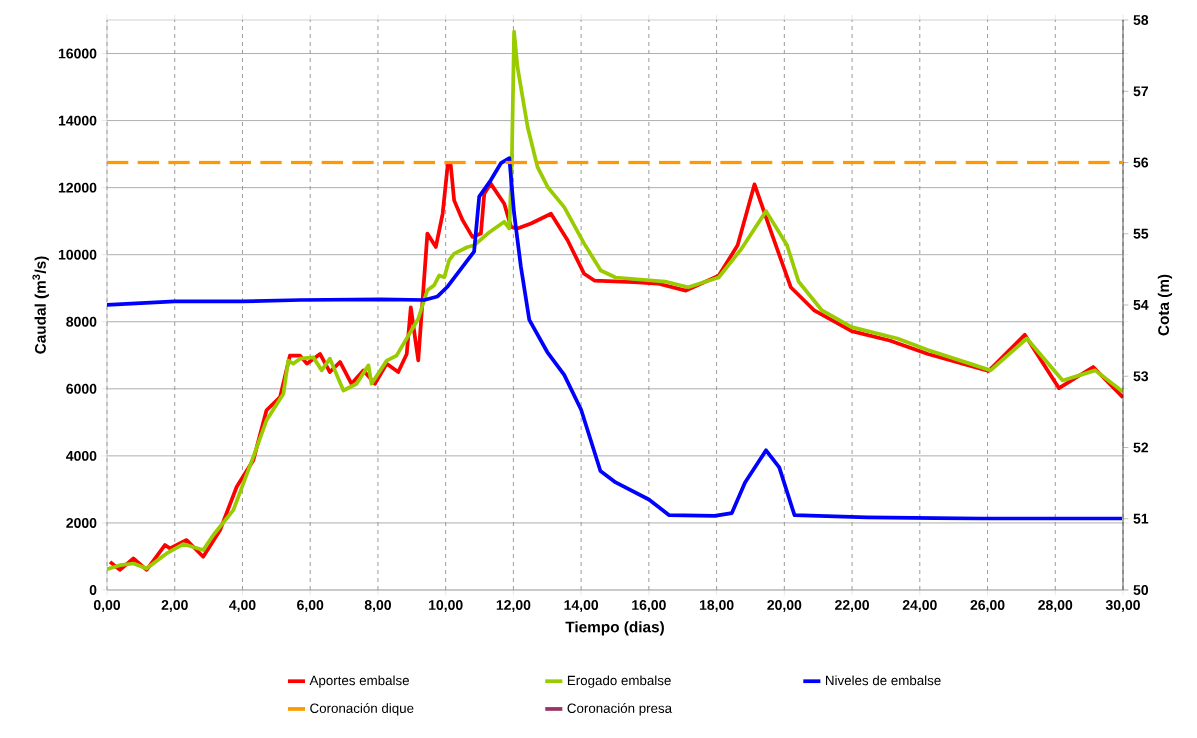  What do you see at coordinates (852, 606) in the screenshot?
I see `x-tick-label: 22,00` at bounding box center [852, 606].